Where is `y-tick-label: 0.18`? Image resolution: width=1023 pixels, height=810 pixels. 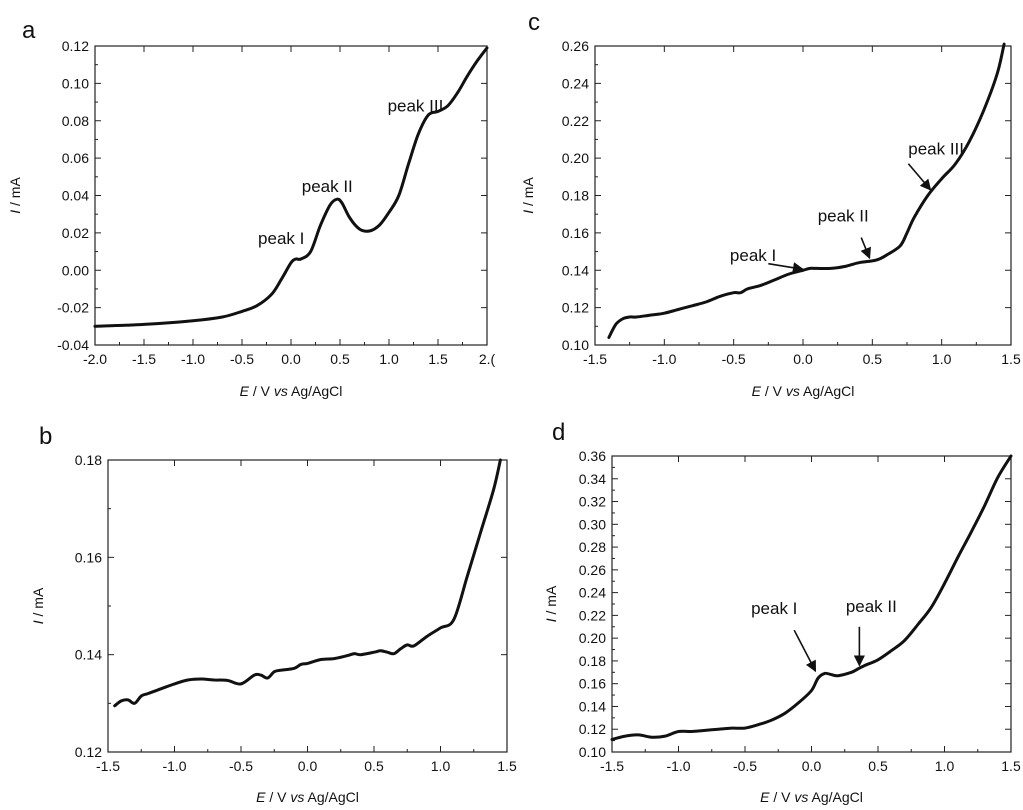 y-tick-label: 0.18 is located at coordinates (592, 661).